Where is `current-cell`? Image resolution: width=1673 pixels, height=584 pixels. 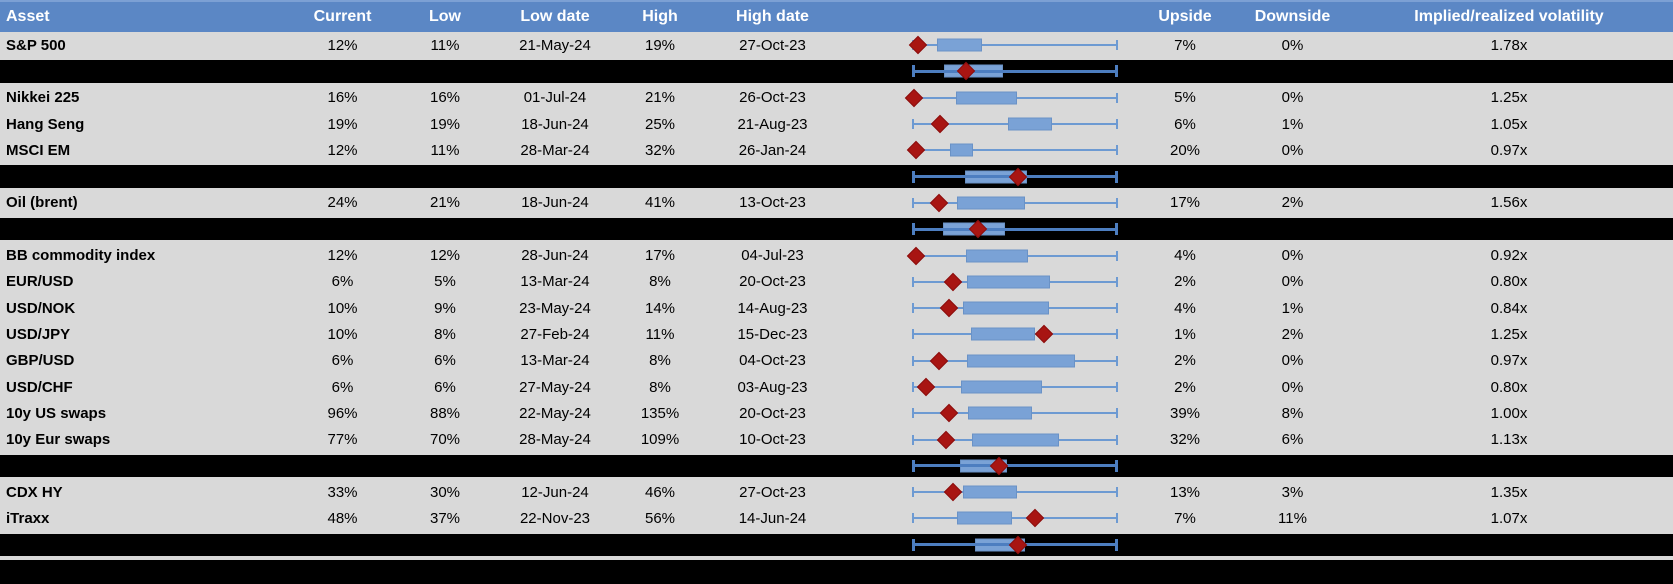
current-cell is located at coordinates (342, 229).